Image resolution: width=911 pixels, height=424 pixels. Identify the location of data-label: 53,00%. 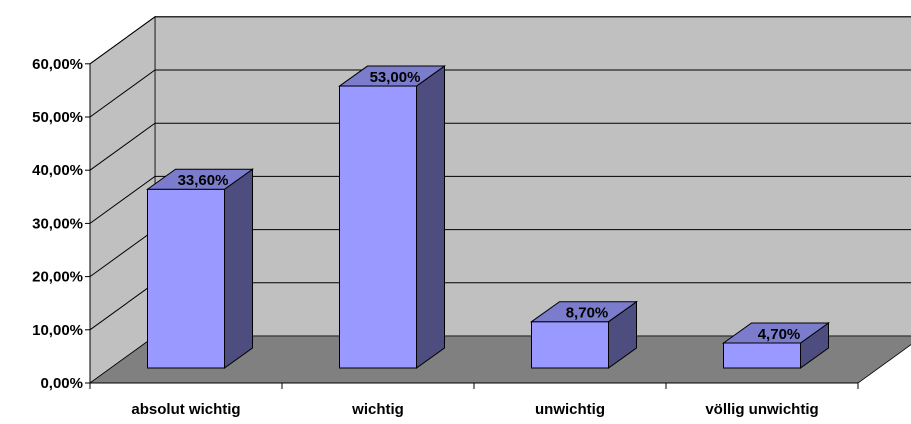
(395, 77).